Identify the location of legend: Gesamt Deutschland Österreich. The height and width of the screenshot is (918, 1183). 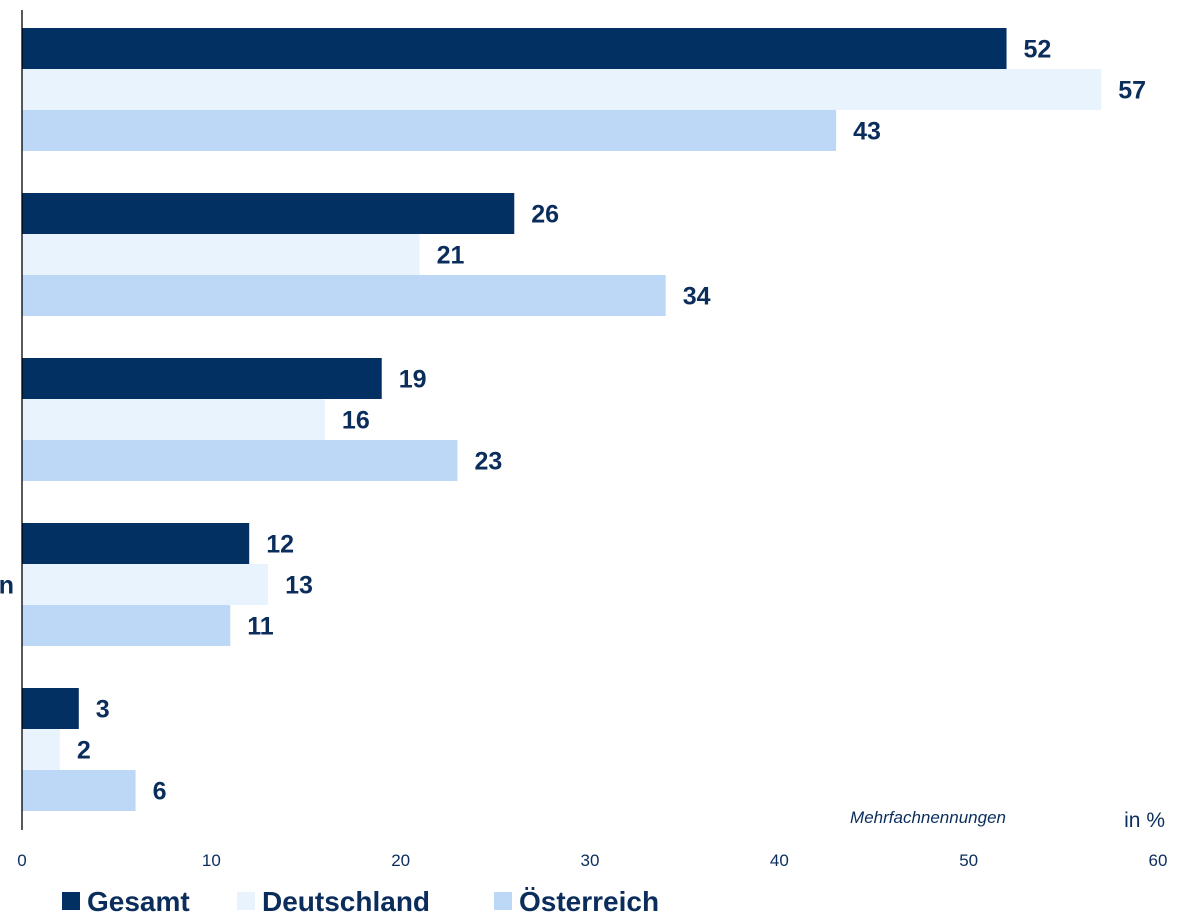
(360, 901).